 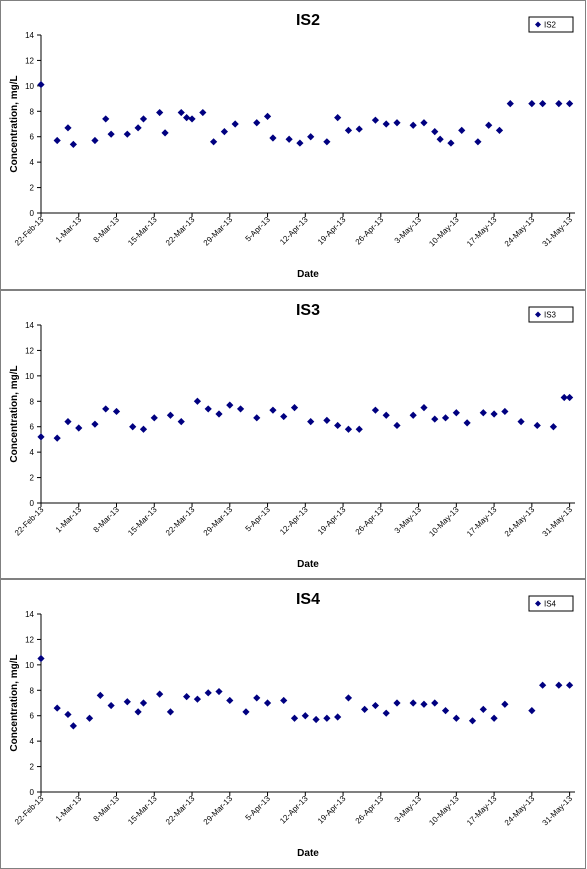 What do you see at coordinates (14, 123) in the screenshot?
I see `y-axis-label: Concentration, mg/L` at bounding box center [14, 123].